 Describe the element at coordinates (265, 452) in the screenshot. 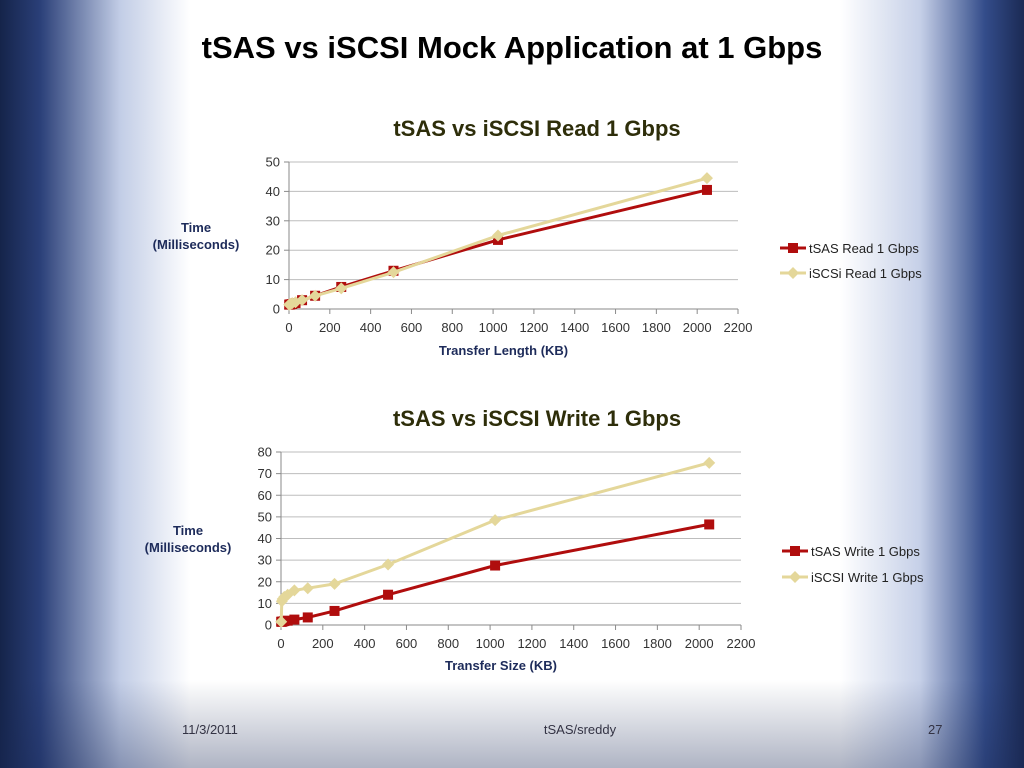

I see `y-tick-label: 80` at that location.